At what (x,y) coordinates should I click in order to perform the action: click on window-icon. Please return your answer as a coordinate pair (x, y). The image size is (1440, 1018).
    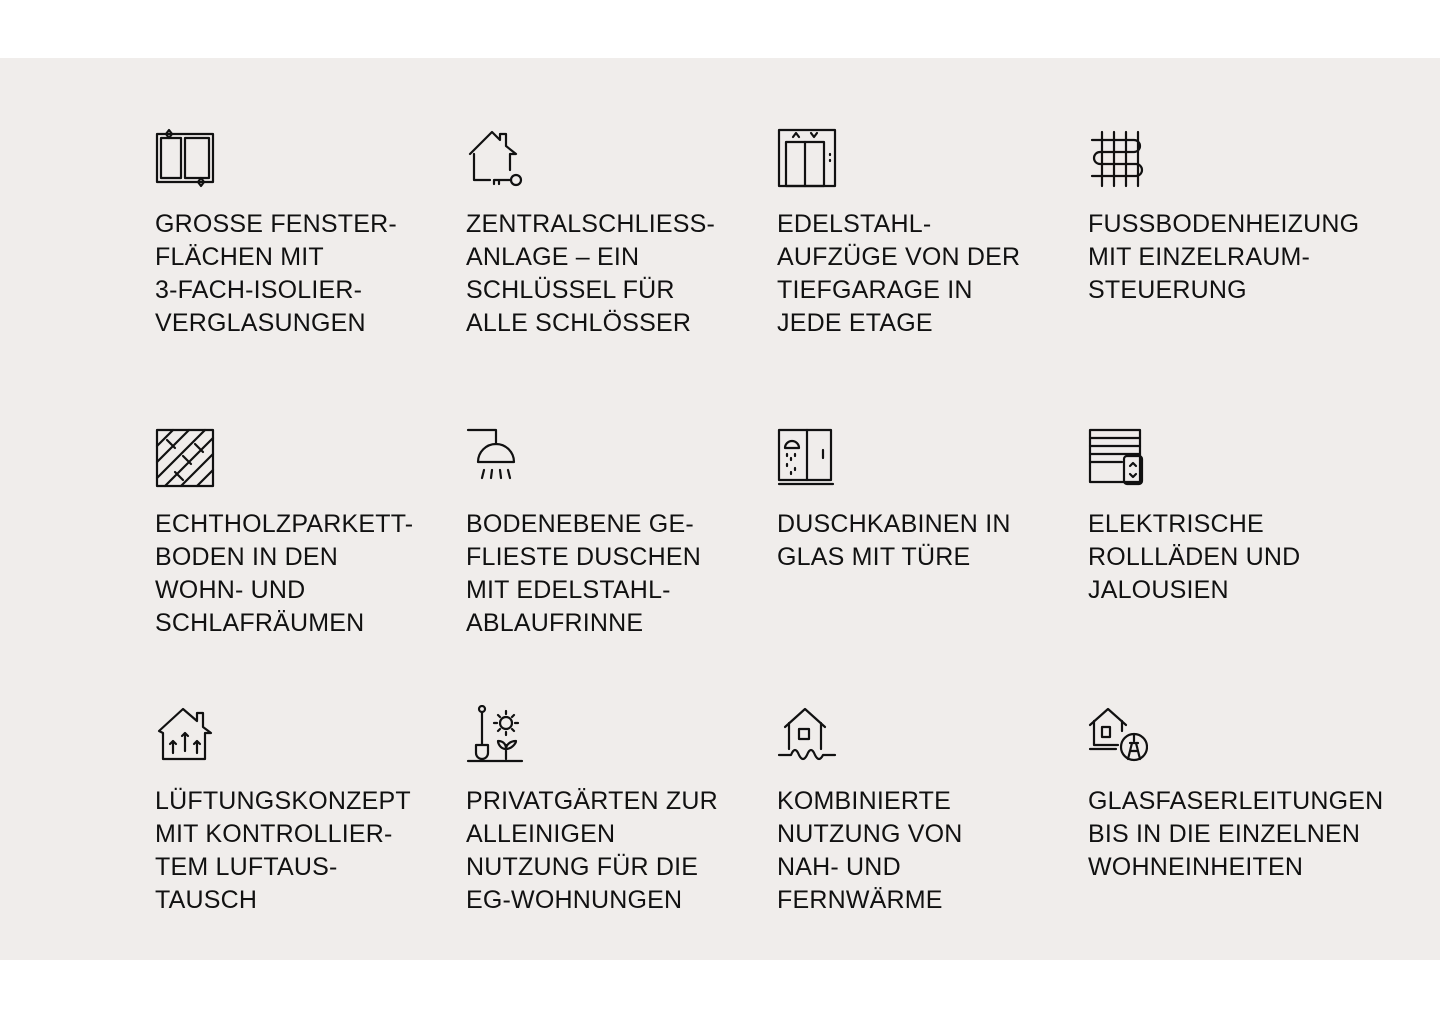
    Looking at the image, I should click on (185, 158).